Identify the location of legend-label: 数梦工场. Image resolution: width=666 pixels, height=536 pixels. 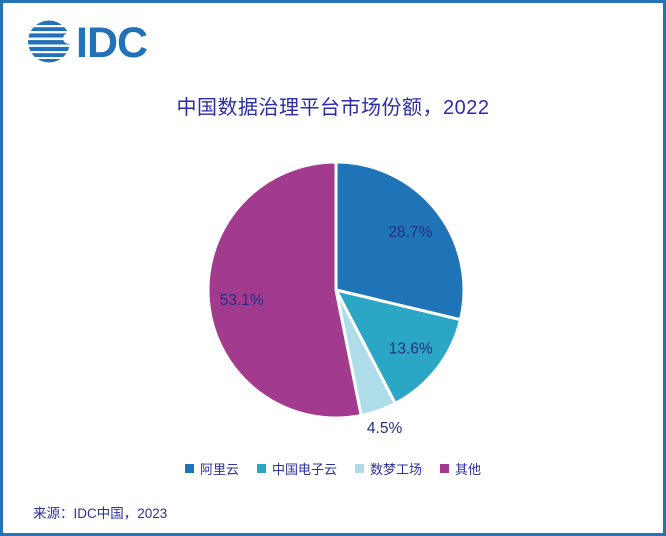
(396, 469).